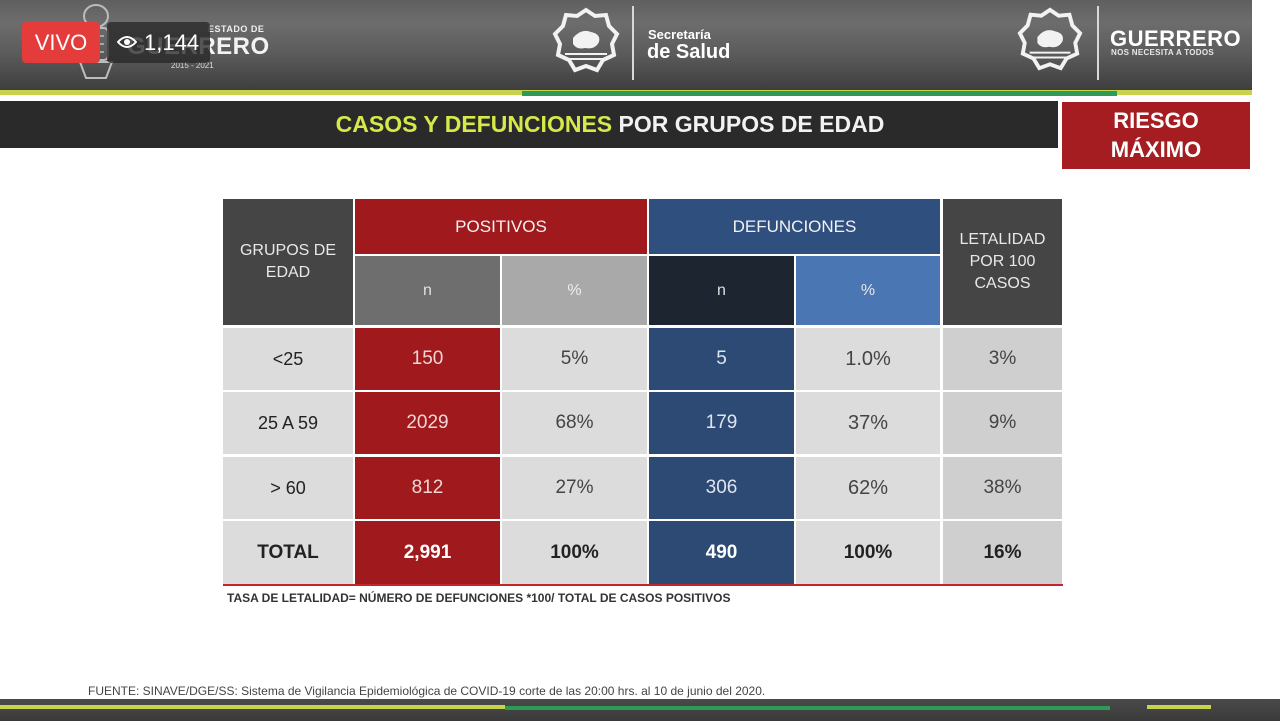  I want to click on eye-icon, so click(127, 42).